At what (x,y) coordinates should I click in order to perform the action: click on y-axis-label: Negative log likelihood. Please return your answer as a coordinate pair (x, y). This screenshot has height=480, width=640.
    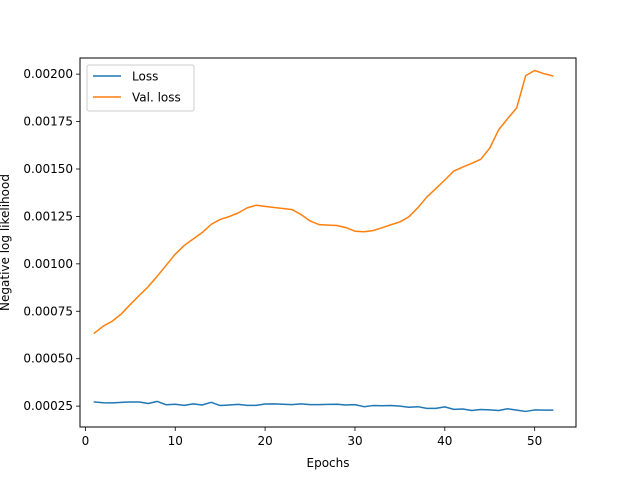
    Looking at the image, I should click on (6, 242).